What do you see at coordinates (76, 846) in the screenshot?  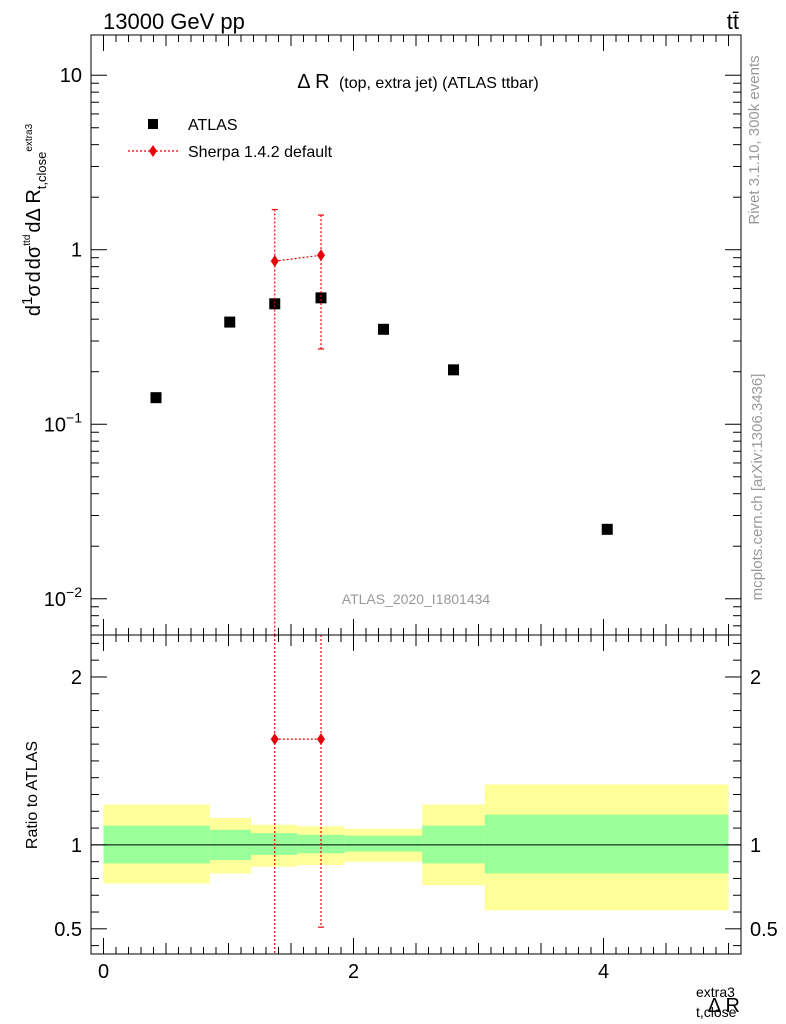 I see `ratio-y-tick-label: 1` at bounding box center [76, 846].